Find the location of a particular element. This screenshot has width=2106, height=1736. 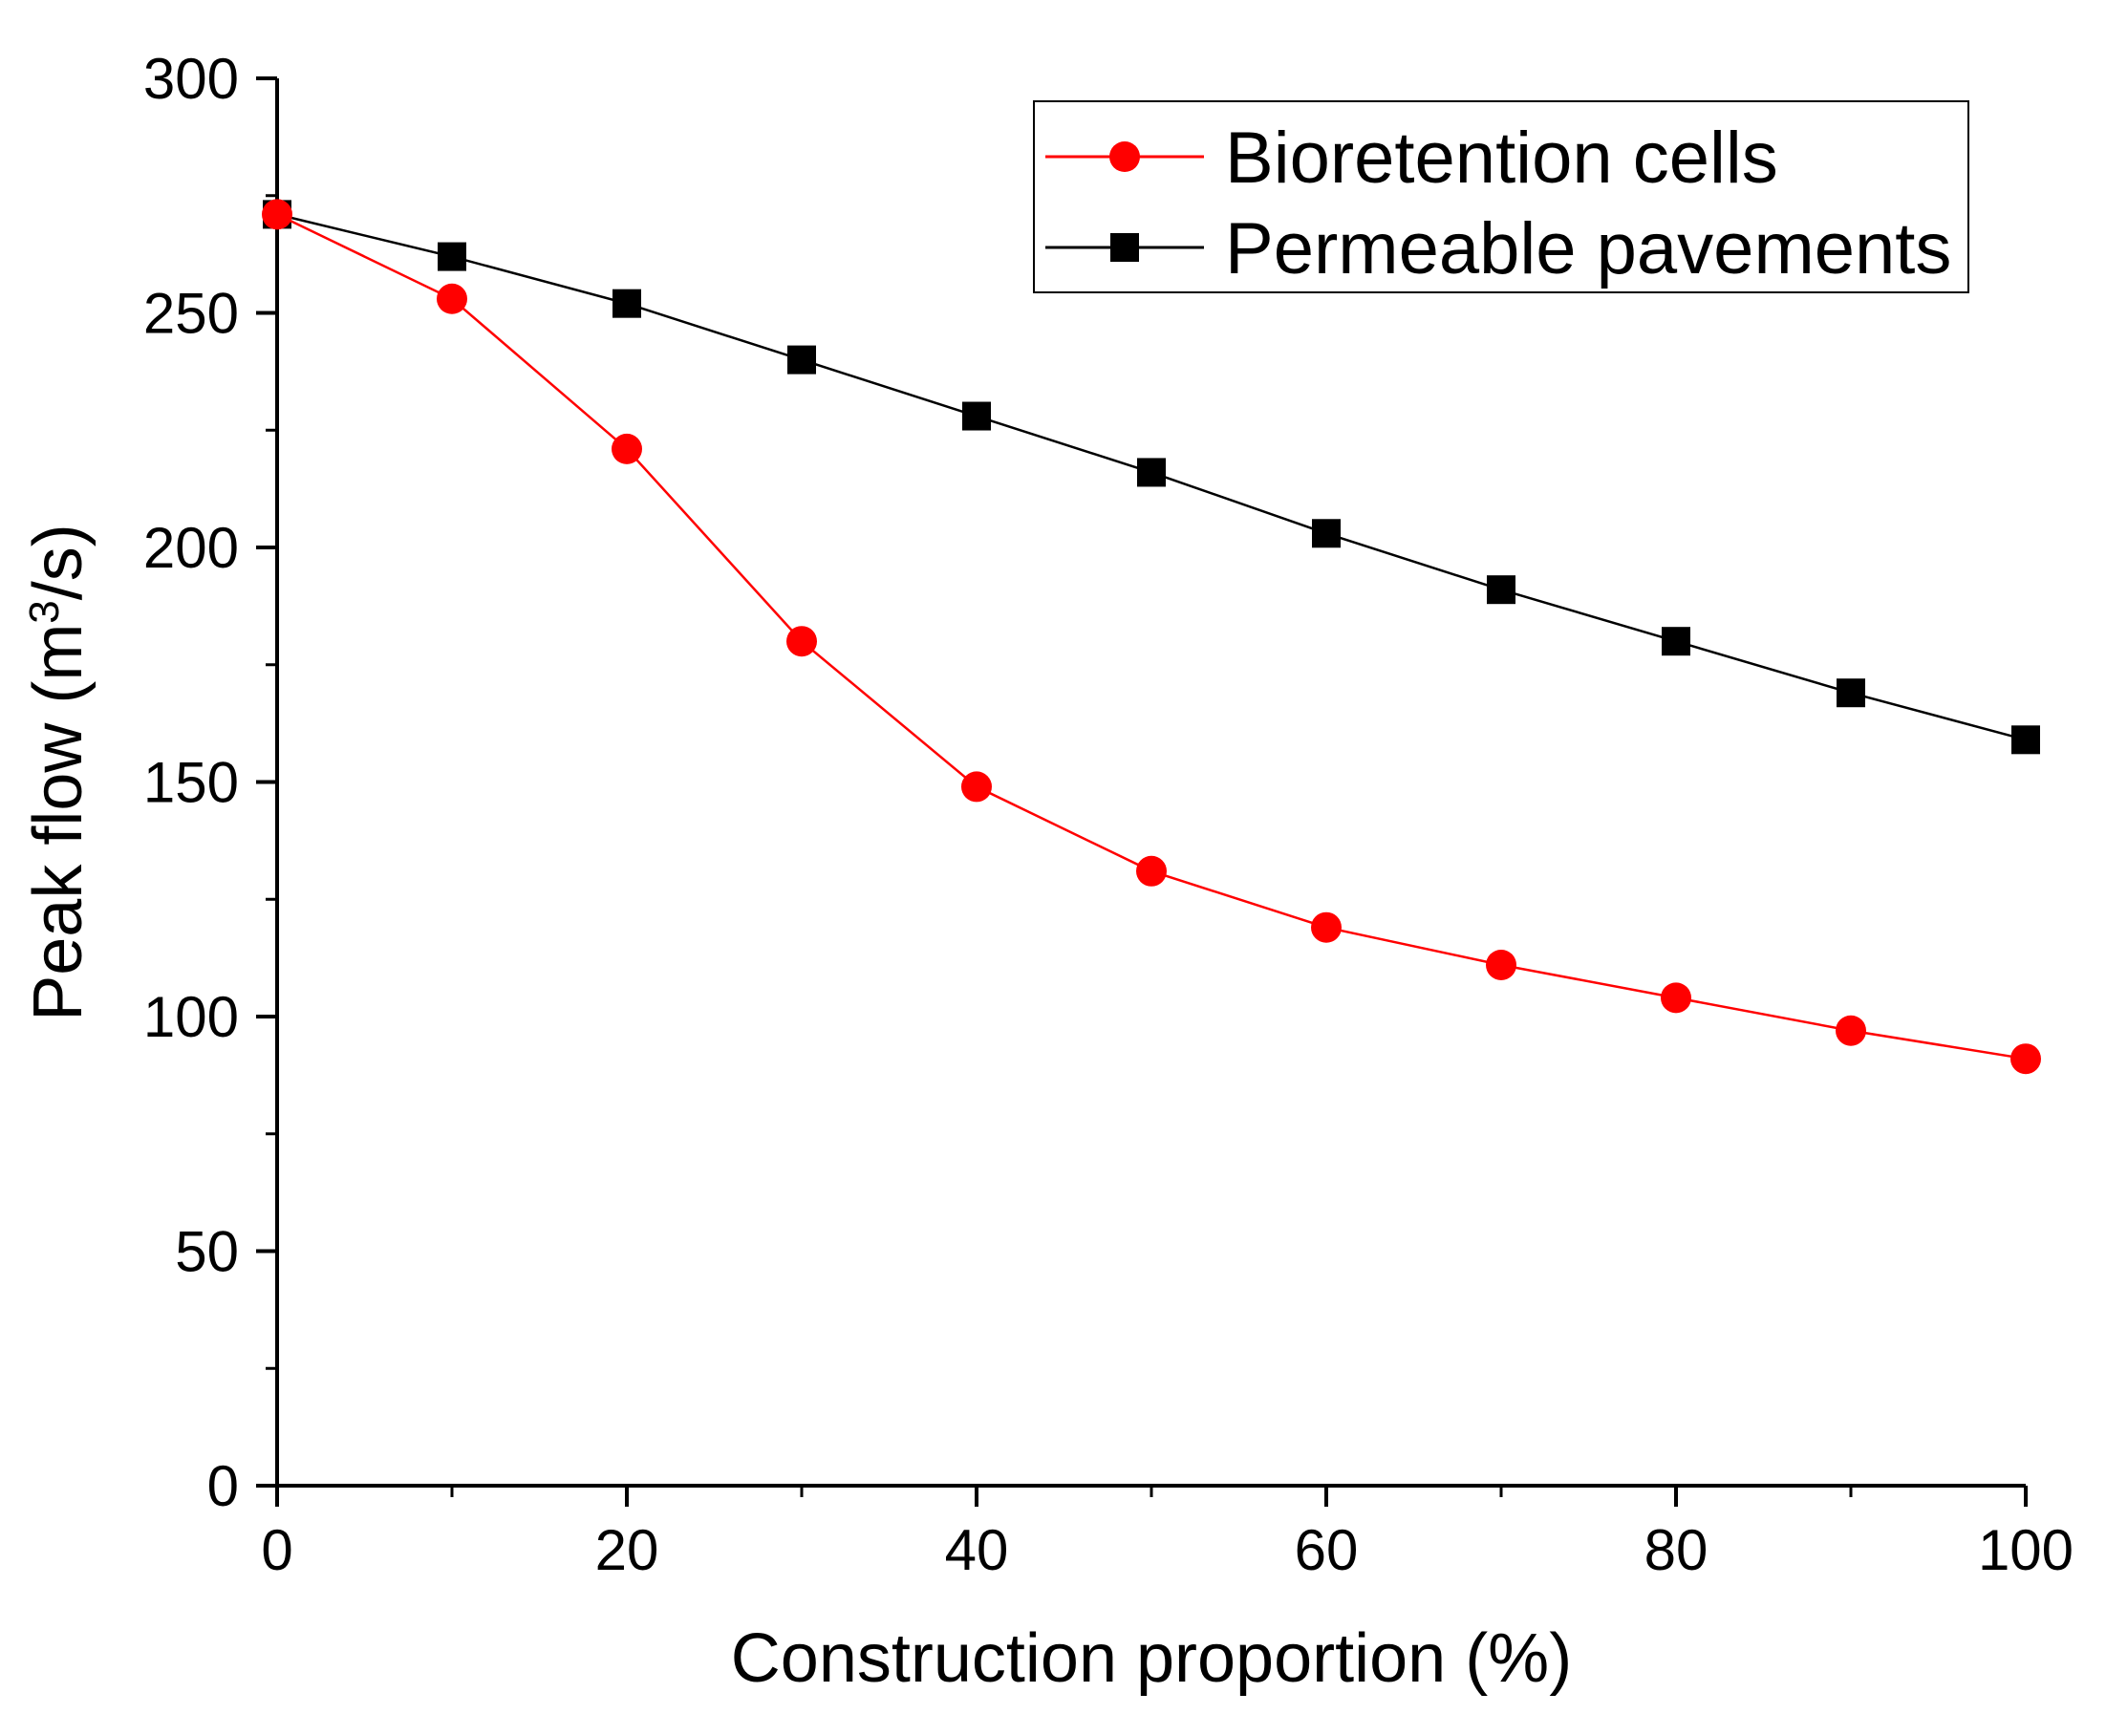

legend-box is located at coordinates (1501, 196).